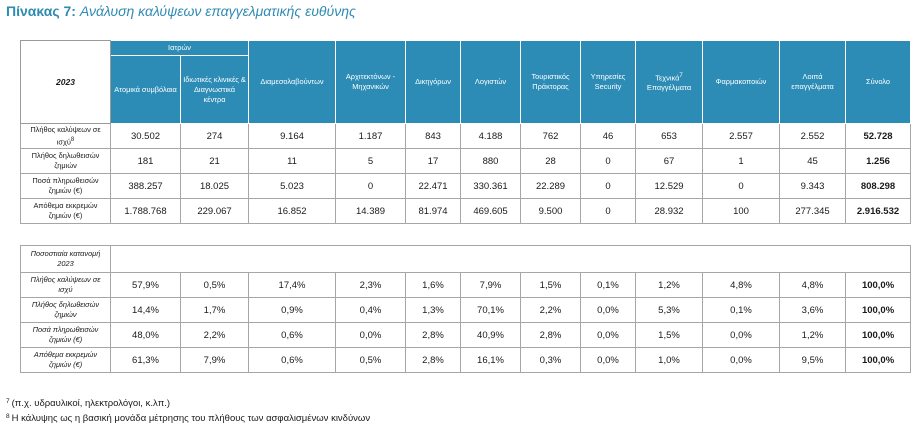 The image size is (920, 440). Describe the element at coordinates (813, 161) in the screenshot. I see `value-cell: 45` at that location.